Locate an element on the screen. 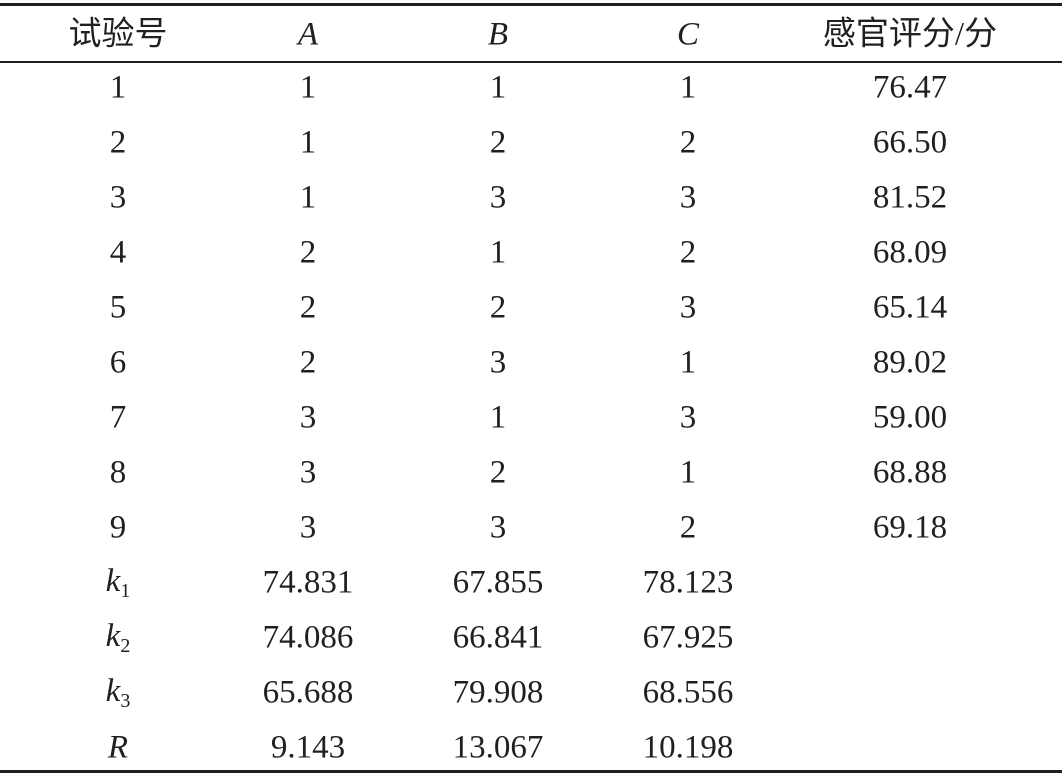 This screenshot has width=1062, height=778. header-cell: B is located at coordinates (498, 34).